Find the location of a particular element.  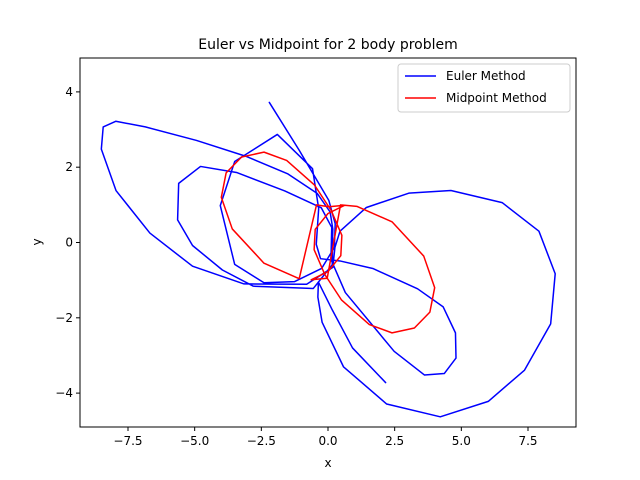

x-tick-label: 0.0 is located at coordinates (327, 441).